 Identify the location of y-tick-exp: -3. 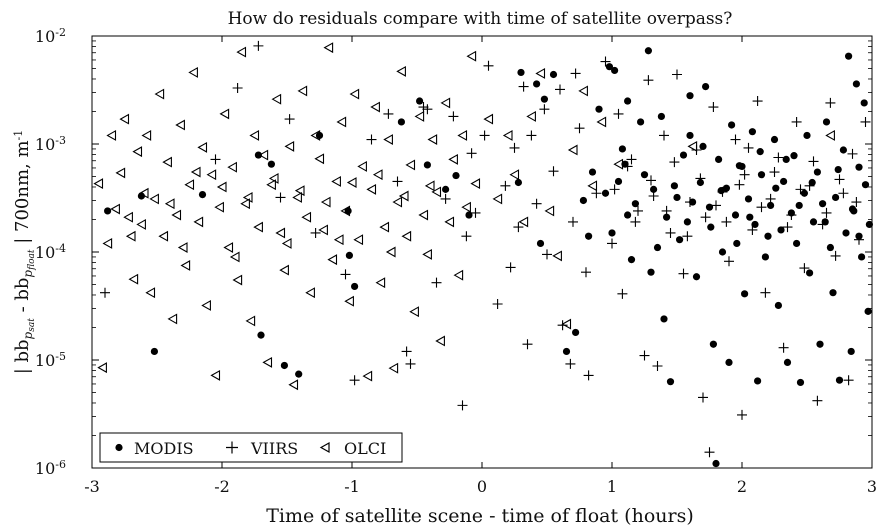
(60, 140).